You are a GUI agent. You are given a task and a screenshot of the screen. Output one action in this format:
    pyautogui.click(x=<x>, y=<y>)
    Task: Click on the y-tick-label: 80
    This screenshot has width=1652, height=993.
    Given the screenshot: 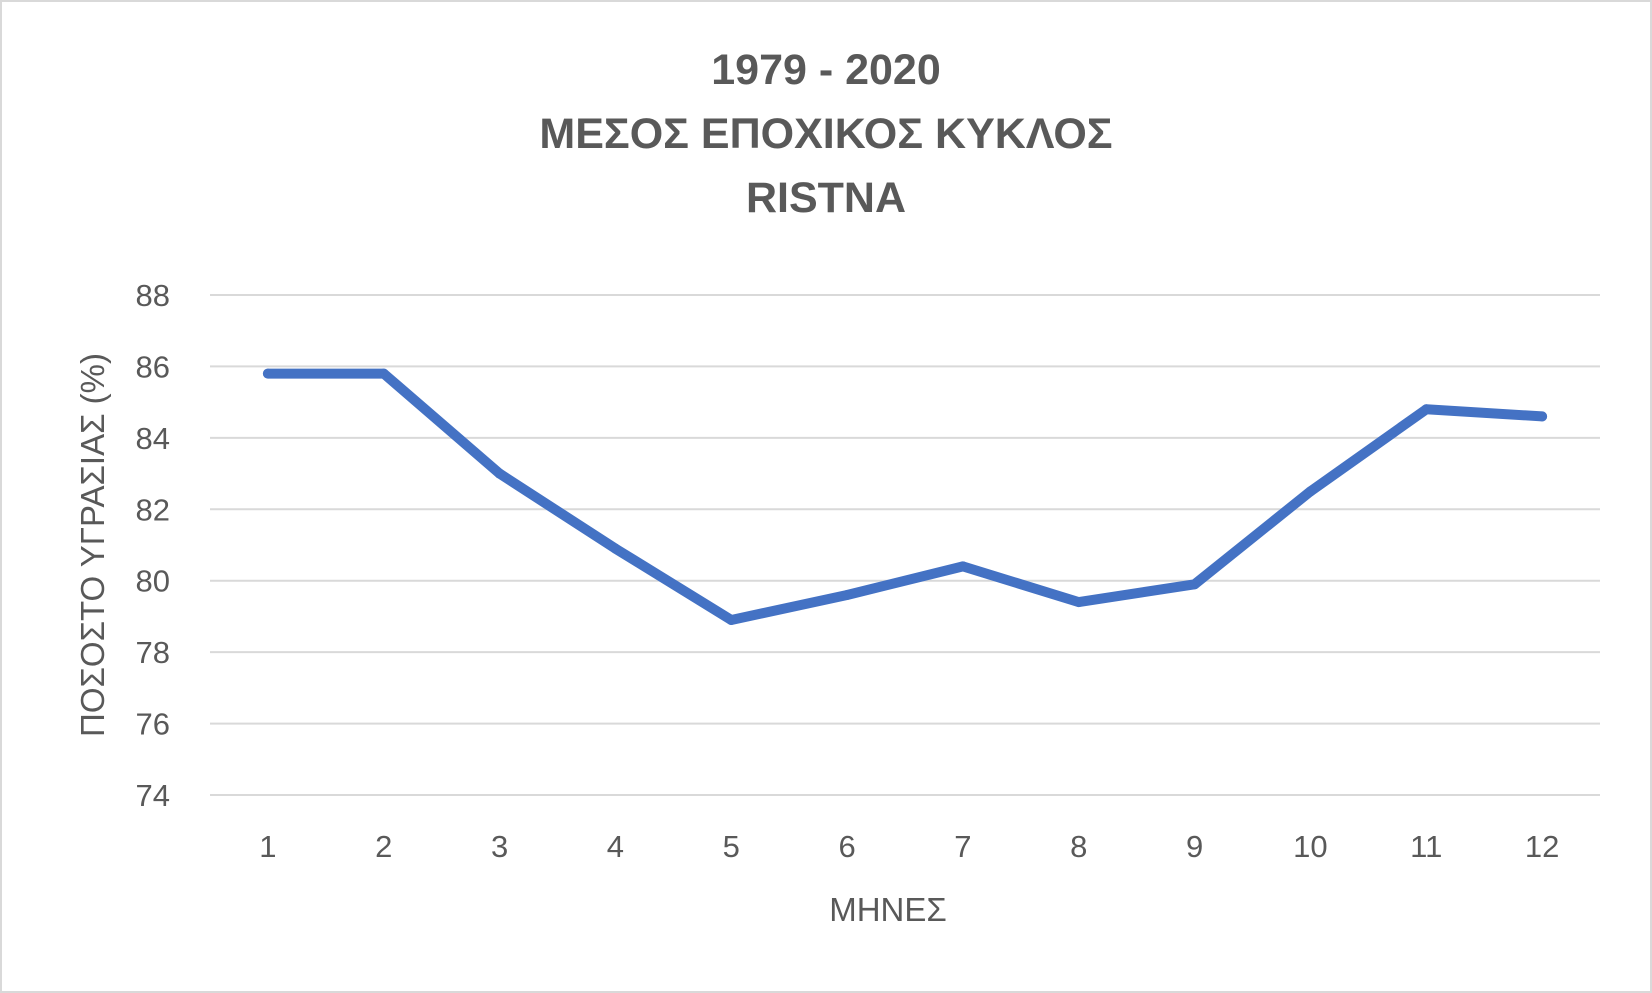 What is the action you would take?
    pyautogui.click(x=153, y=581)
    